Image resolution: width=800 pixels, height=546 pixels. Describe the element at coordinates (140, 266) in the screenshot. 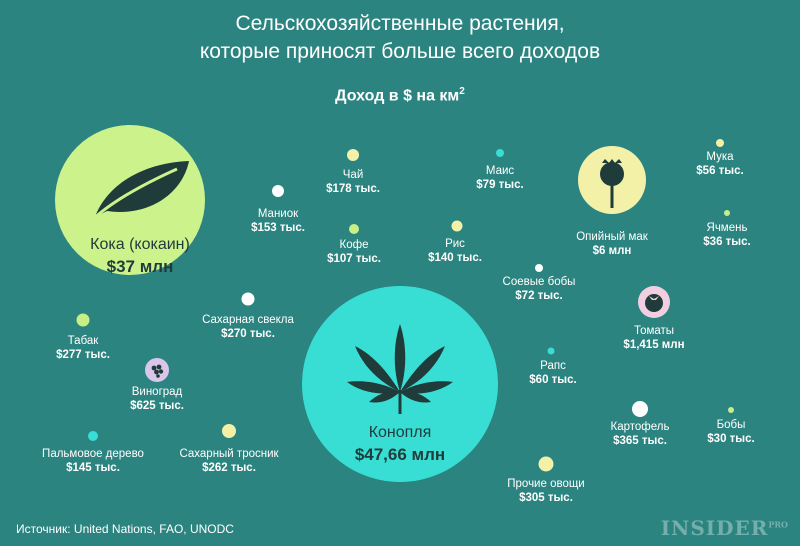

I see `coca-value: $37 млн` at that location.